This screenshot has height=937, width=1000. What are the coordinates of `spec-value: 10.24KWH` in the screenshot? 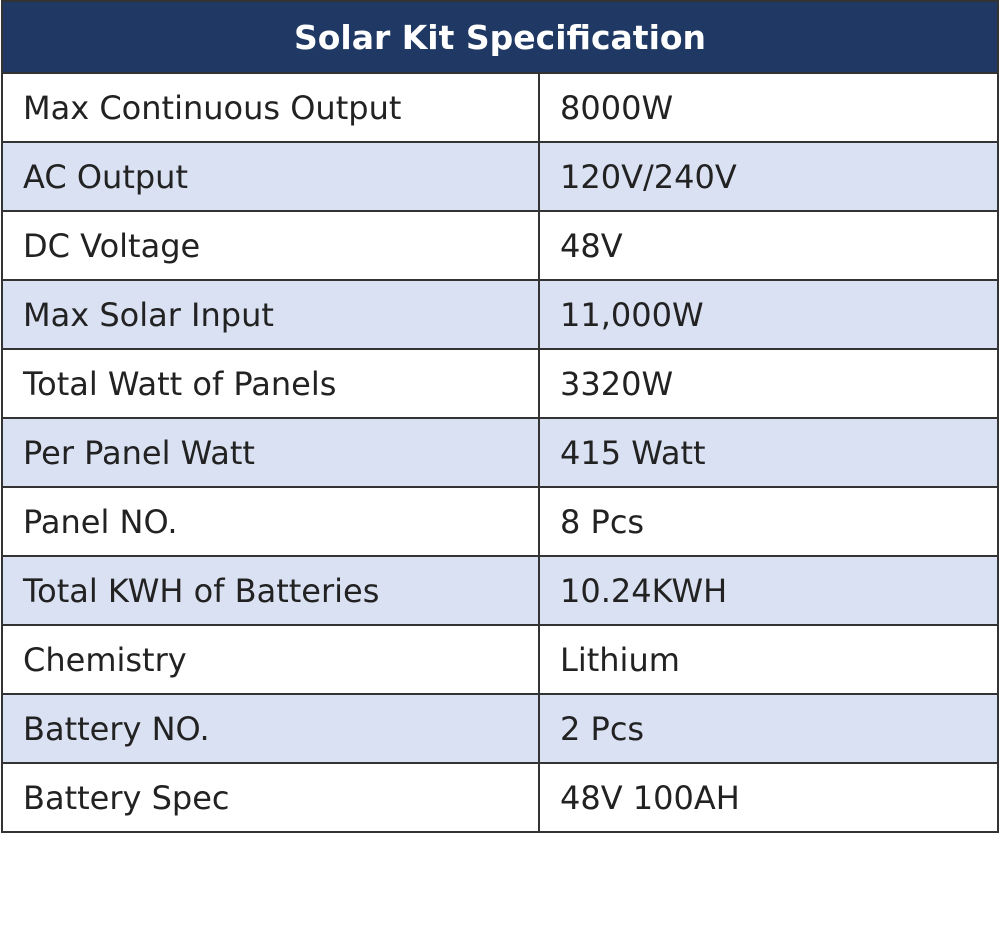 It's located at (768, 590).